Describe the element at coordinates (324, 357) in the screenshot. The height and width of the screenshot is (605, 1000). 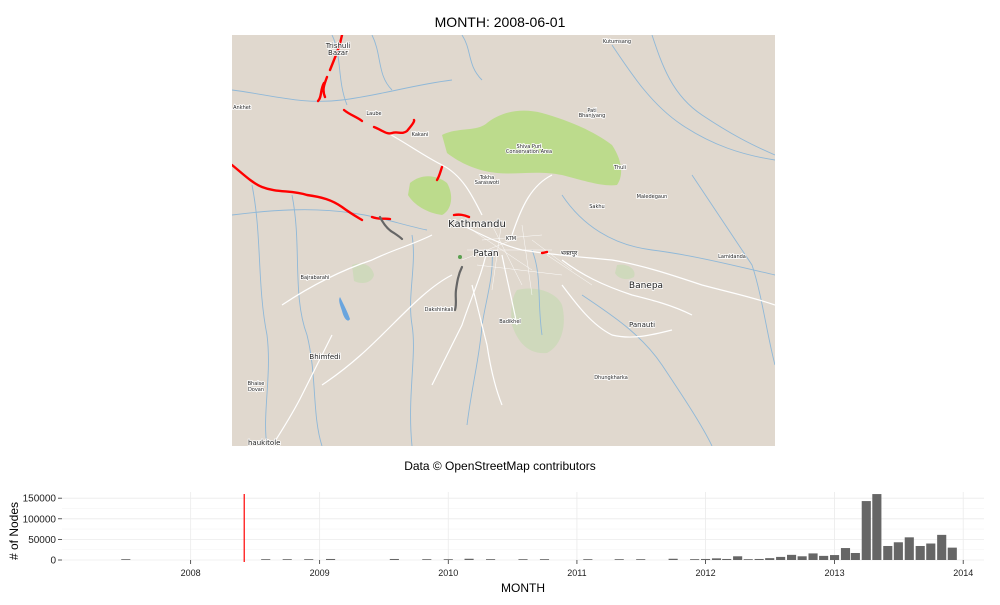
I see `map-place-label: Bhimfedi` at that location.